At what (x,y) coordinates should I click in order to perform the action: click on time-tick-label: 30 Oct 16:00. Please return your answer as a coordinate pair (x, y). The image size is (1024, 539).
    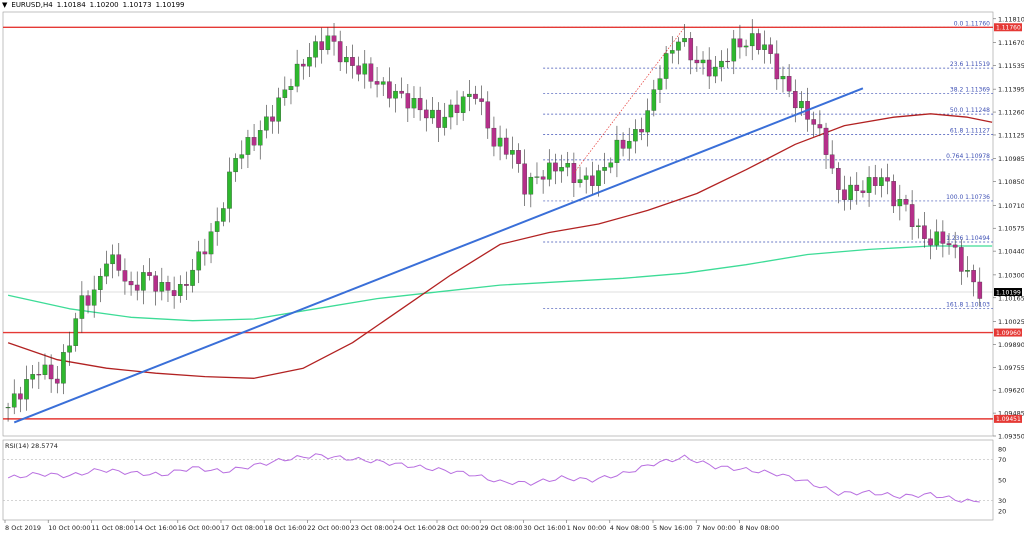
    Looking at the image, I should click on (544, 528).